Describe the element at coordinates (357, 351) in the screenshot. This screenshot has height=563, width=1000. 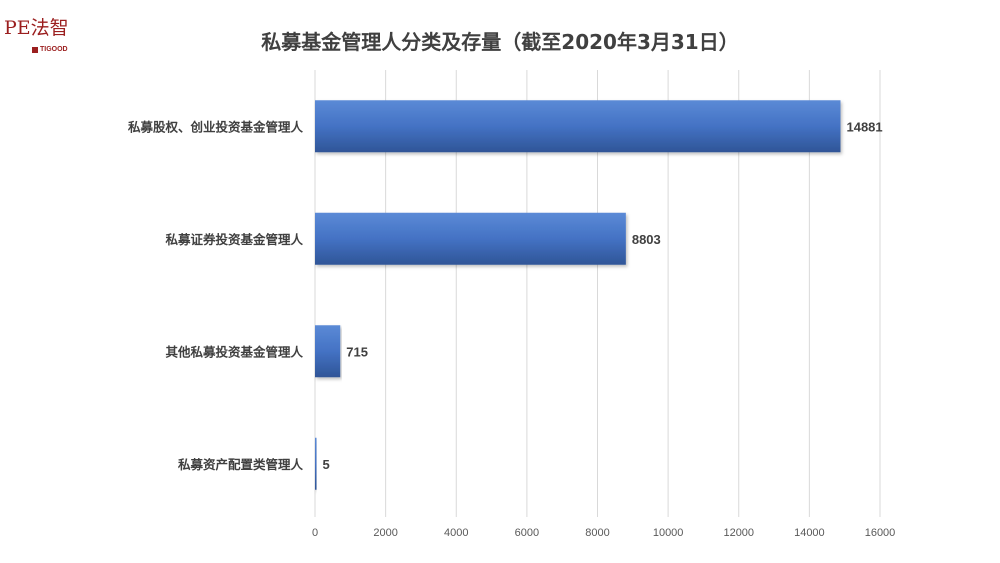
I see `data-label: 715` at that location.